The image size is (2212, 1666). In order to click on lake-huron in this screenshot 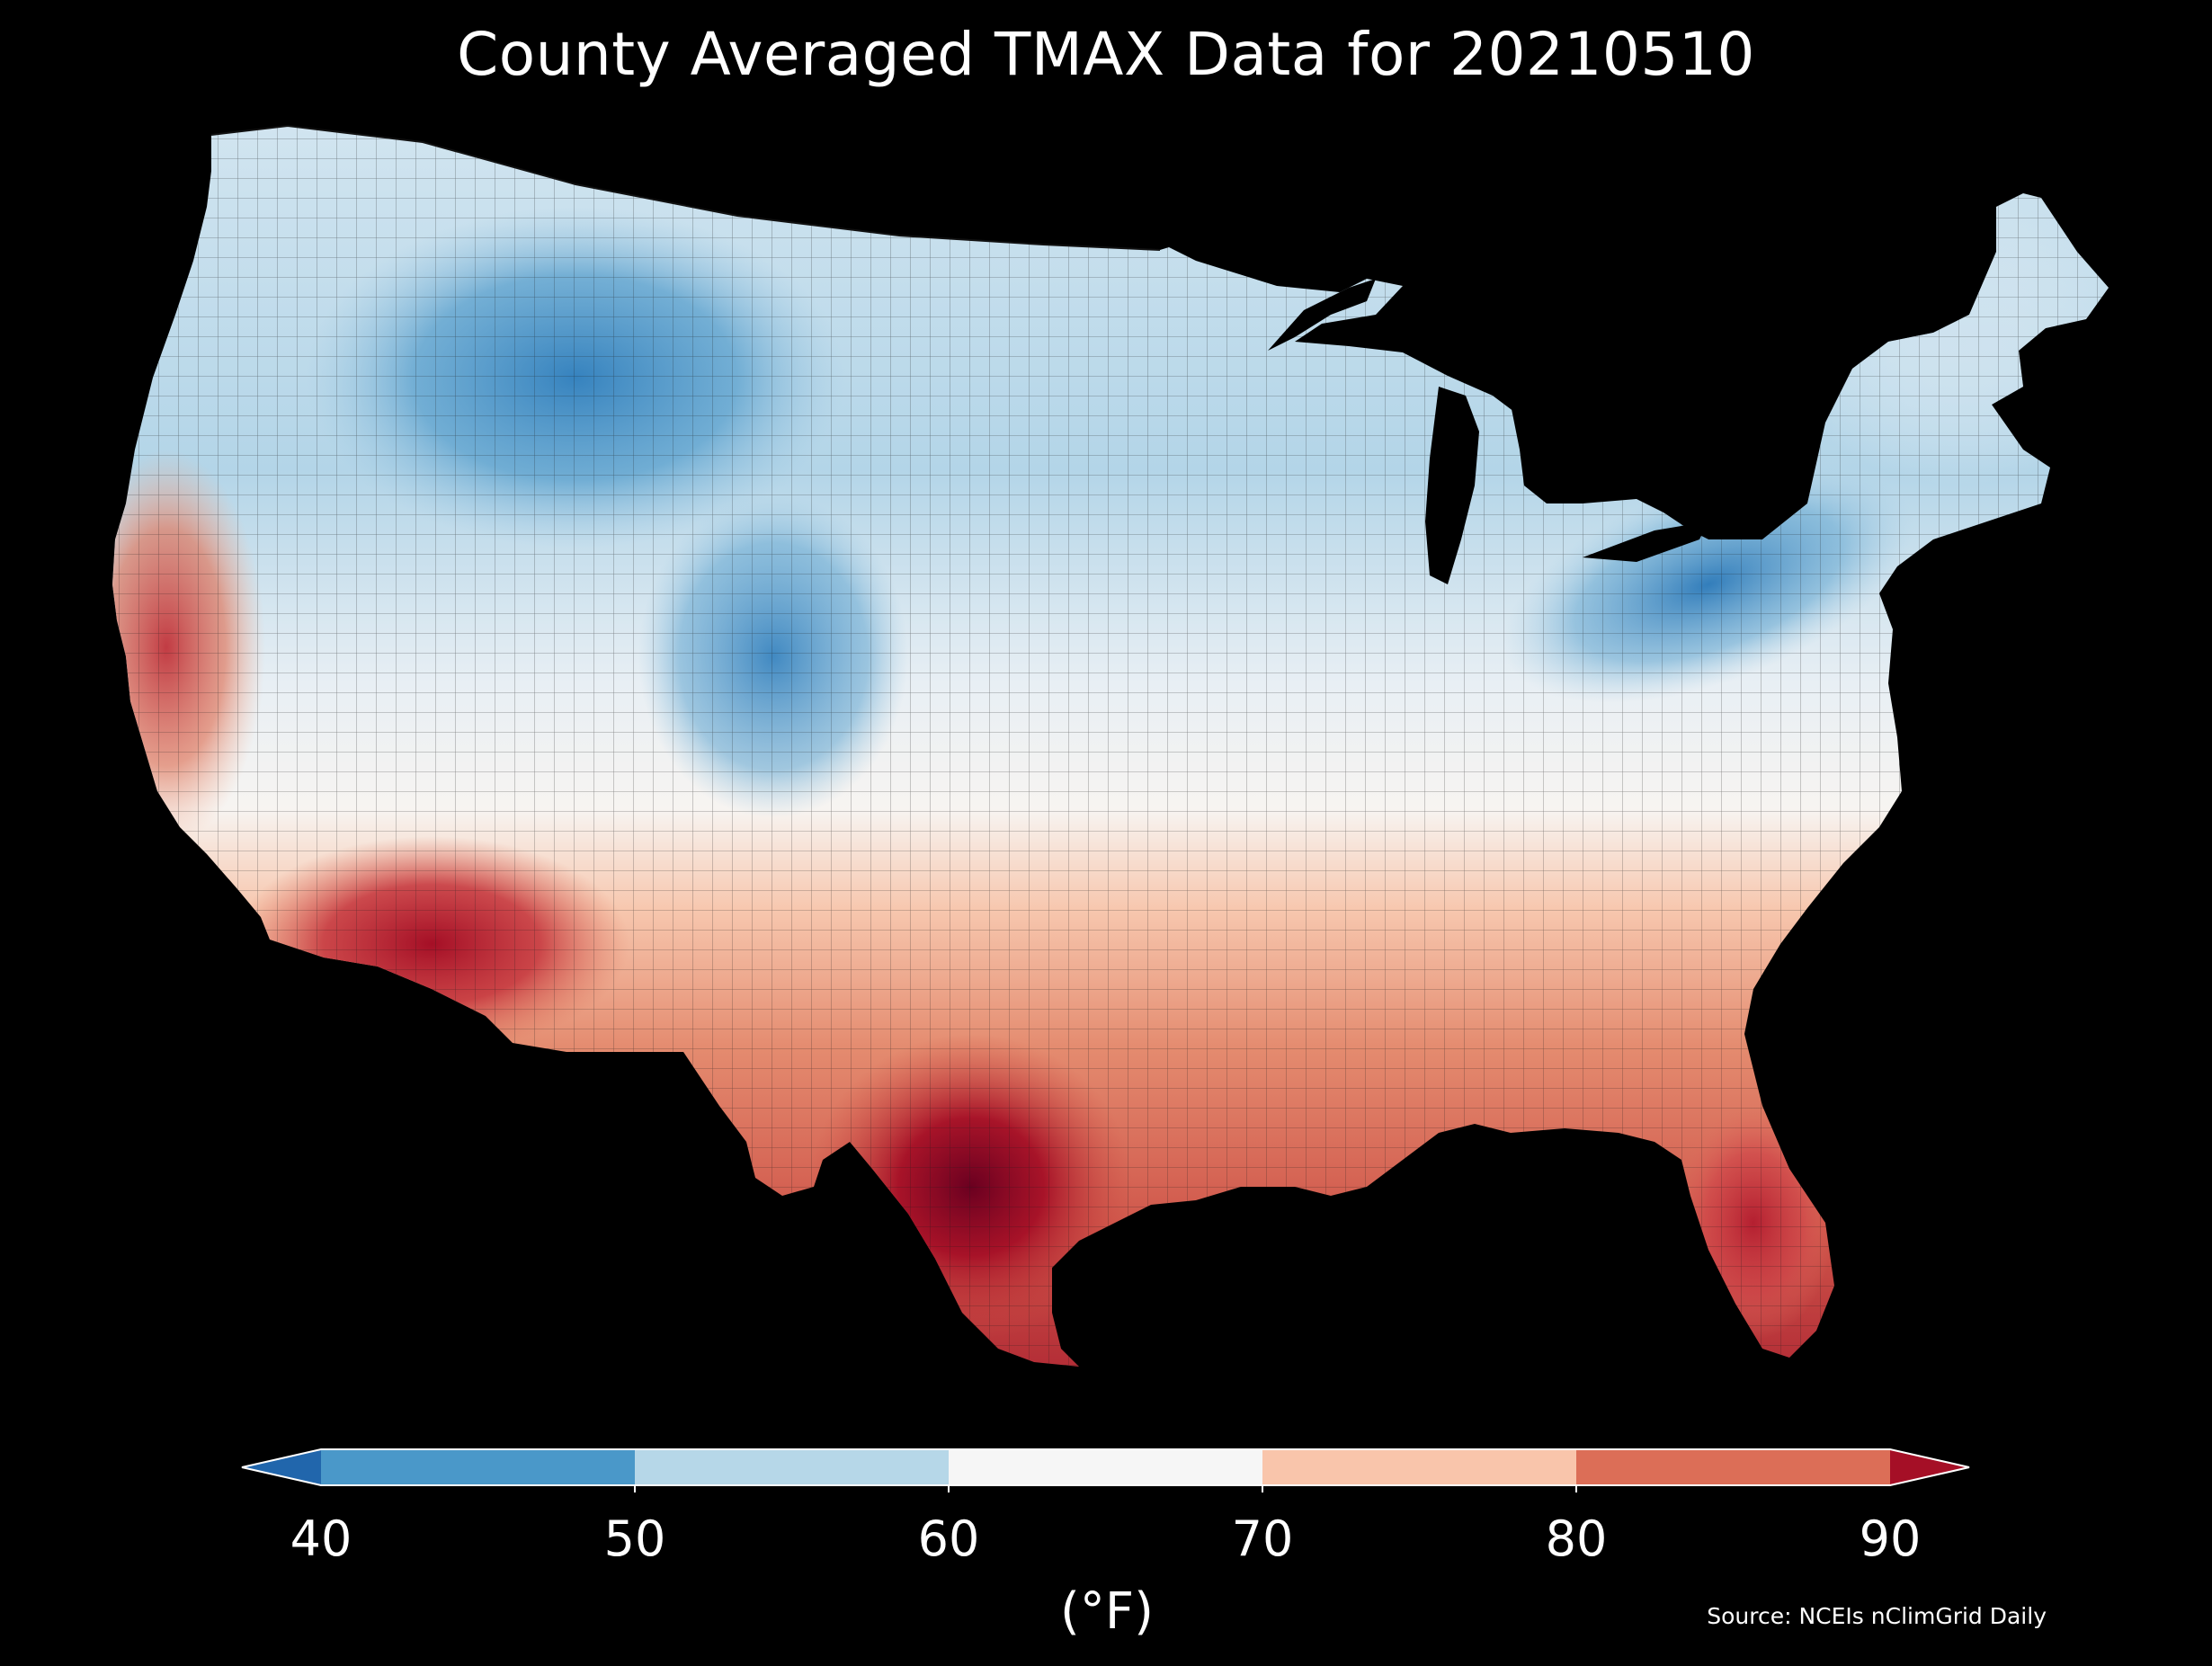, I will do `click(1538, 454)`.